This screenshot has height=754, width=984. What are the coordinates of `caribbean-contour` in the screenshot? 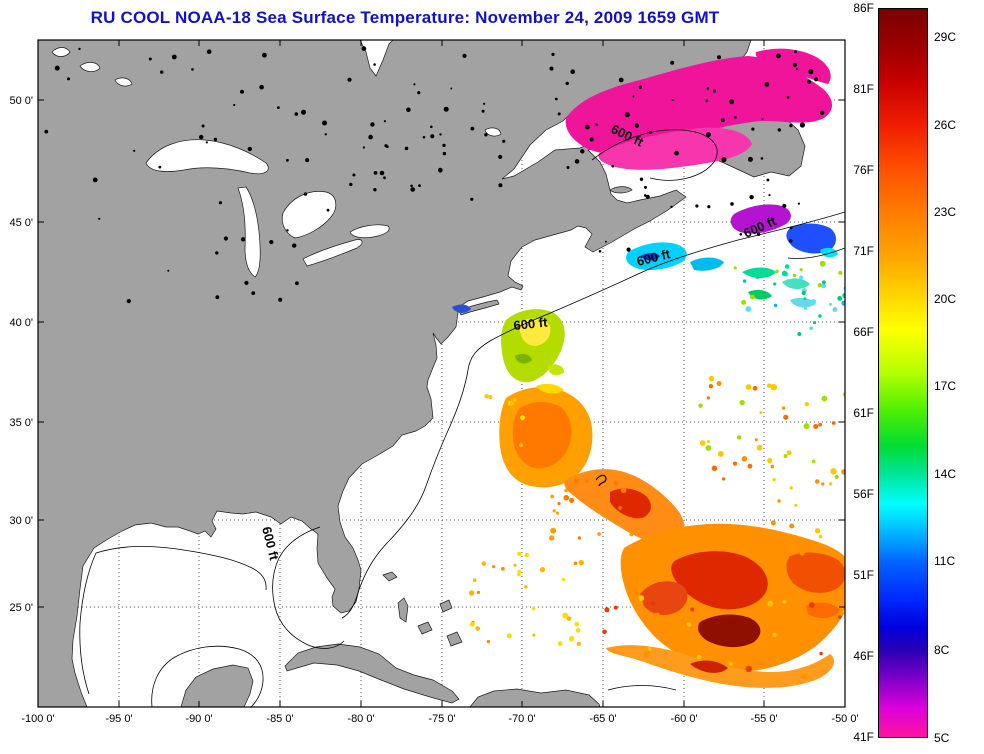 It's located at (642, 688).